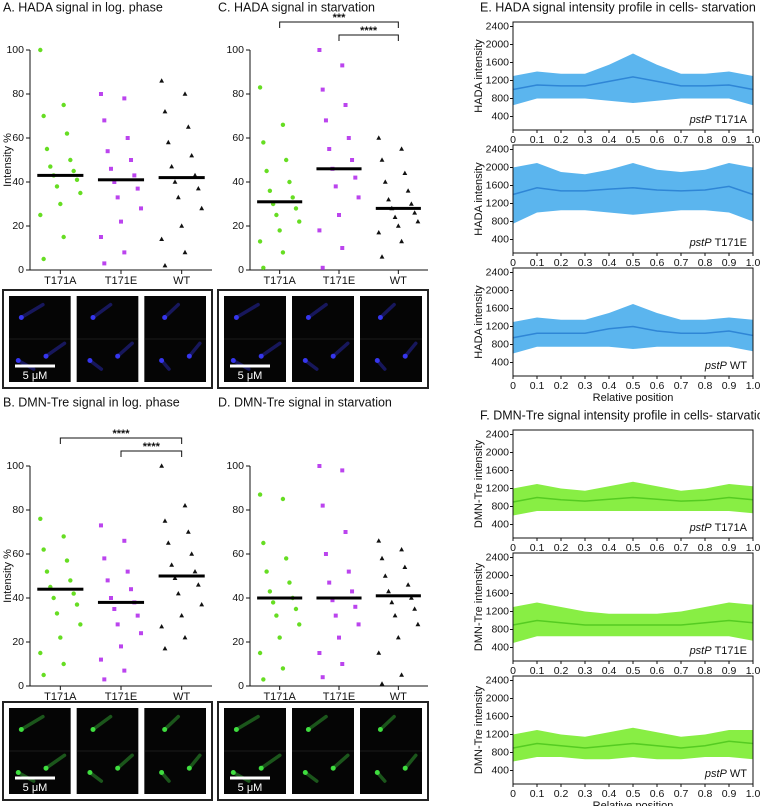 The height and width of the screenshot is (806, 760). What do you see at coordinates (18, 510) in the screenshot?
I see `y-tick-label: 80` at bounding box center [18, 510].